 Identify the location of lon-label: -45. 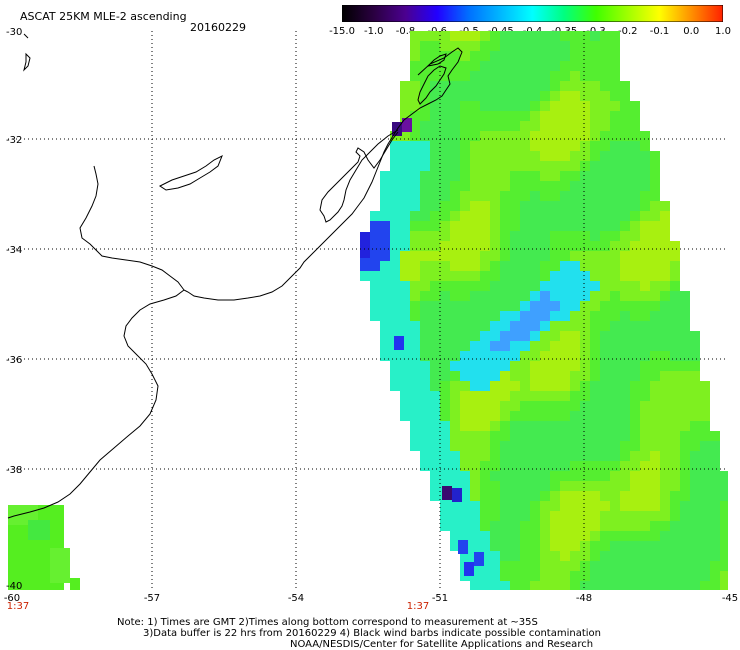
(730, 598).